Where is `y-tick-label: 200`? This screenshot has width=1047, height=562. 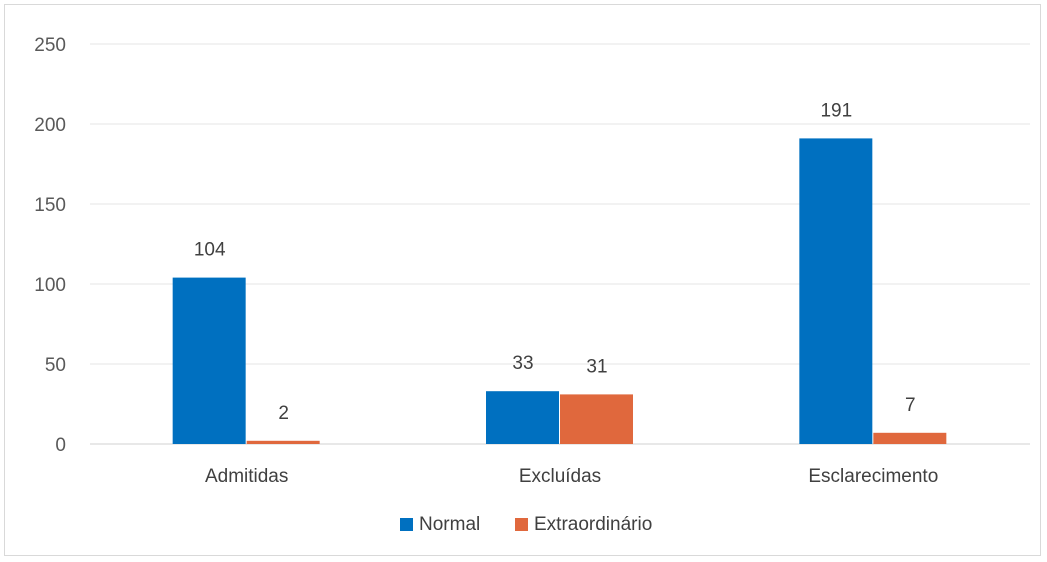
y-tick-label: 200 is located at coordinates (50, 125).